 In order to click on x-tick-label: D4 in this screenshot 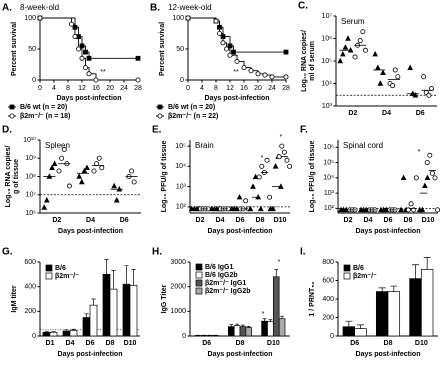, I will do `click(220, 220)`.